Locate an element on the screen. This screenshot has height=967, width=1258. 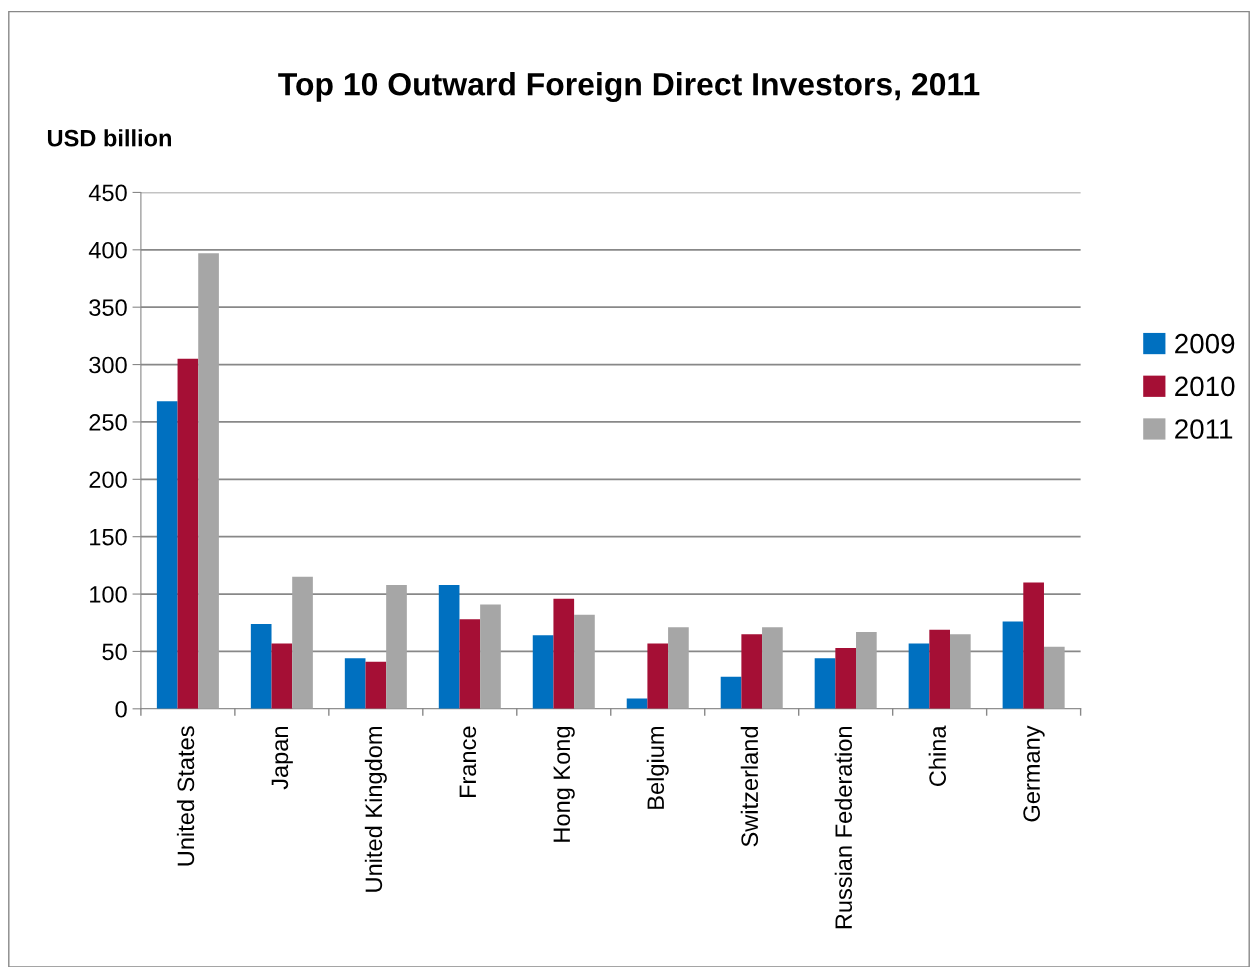
y-tick-label: 100 is located at coordinates (108, 594).